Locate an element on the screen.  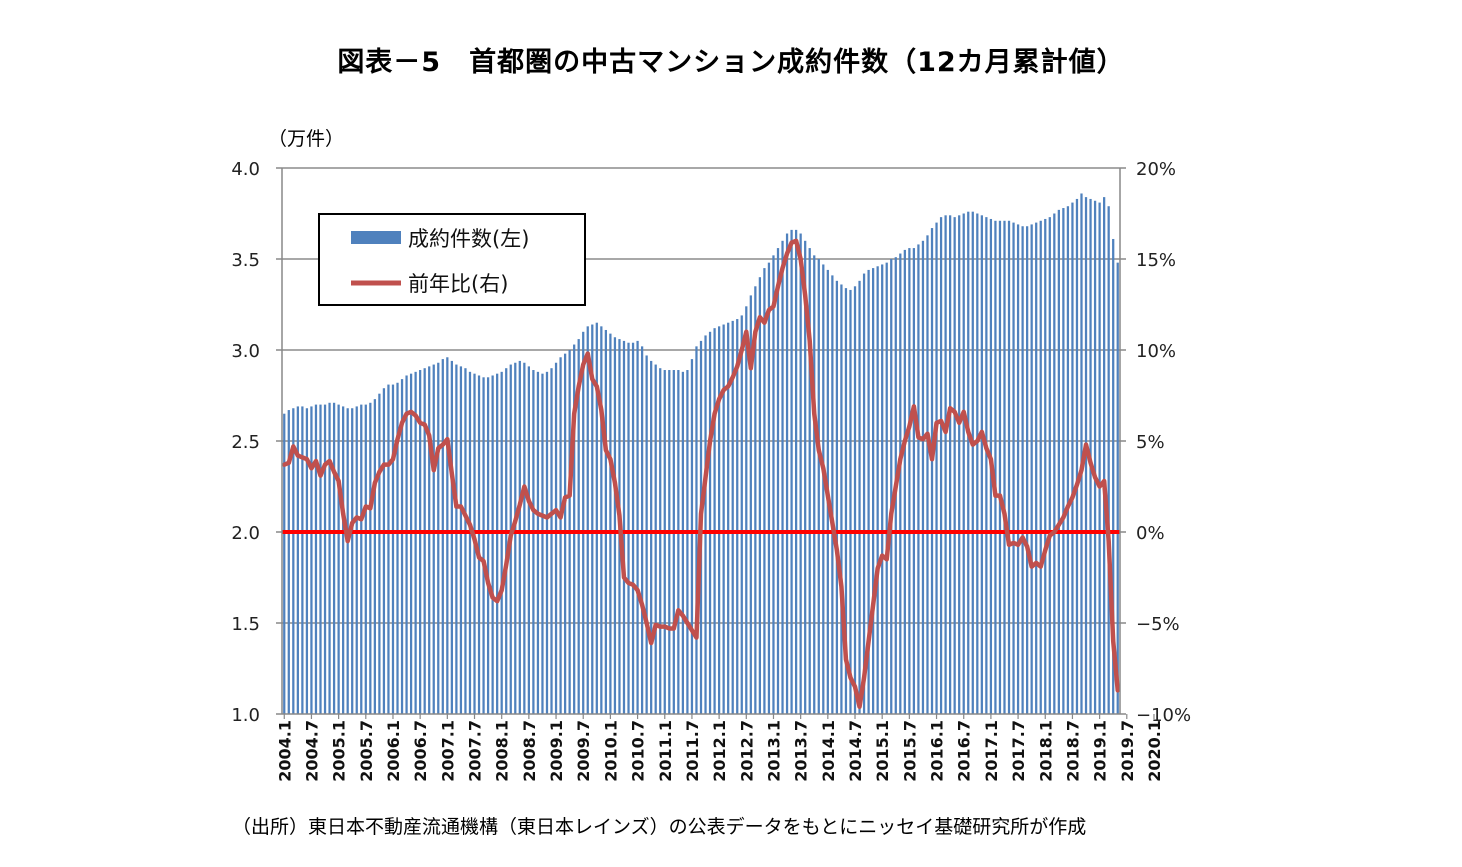
left-tick-label: 3.5 is located at coordinates (245, 260).